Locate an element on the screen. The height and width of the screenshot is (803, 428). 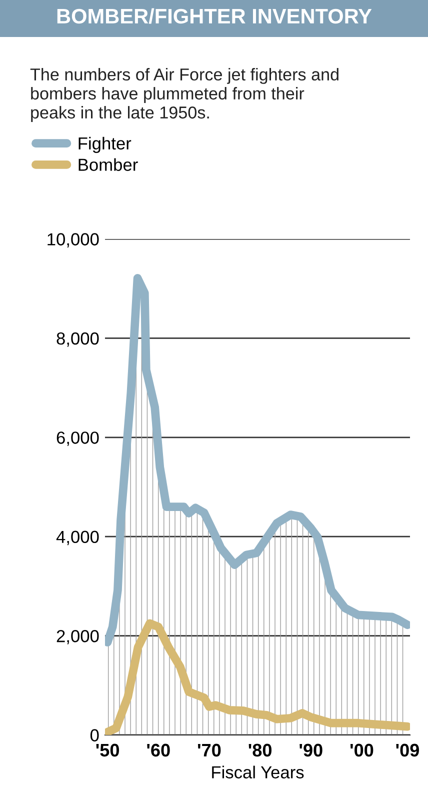
x-tick-label: '09 is located at coordinates (407, 750).